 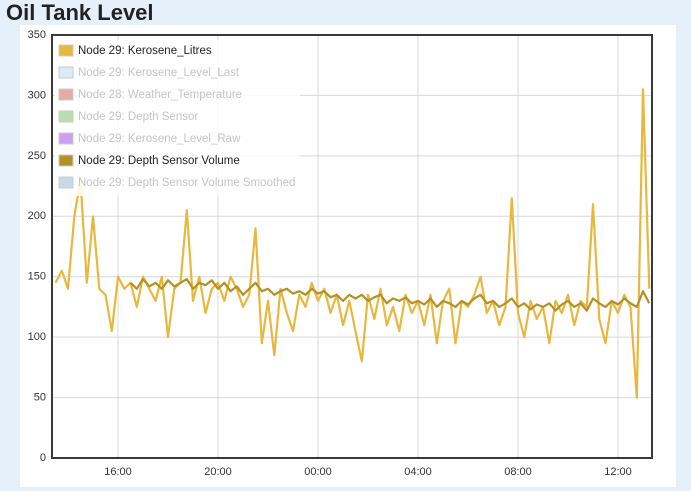 I want to click on y-tick-label: 0, so click(x=43, y=458).